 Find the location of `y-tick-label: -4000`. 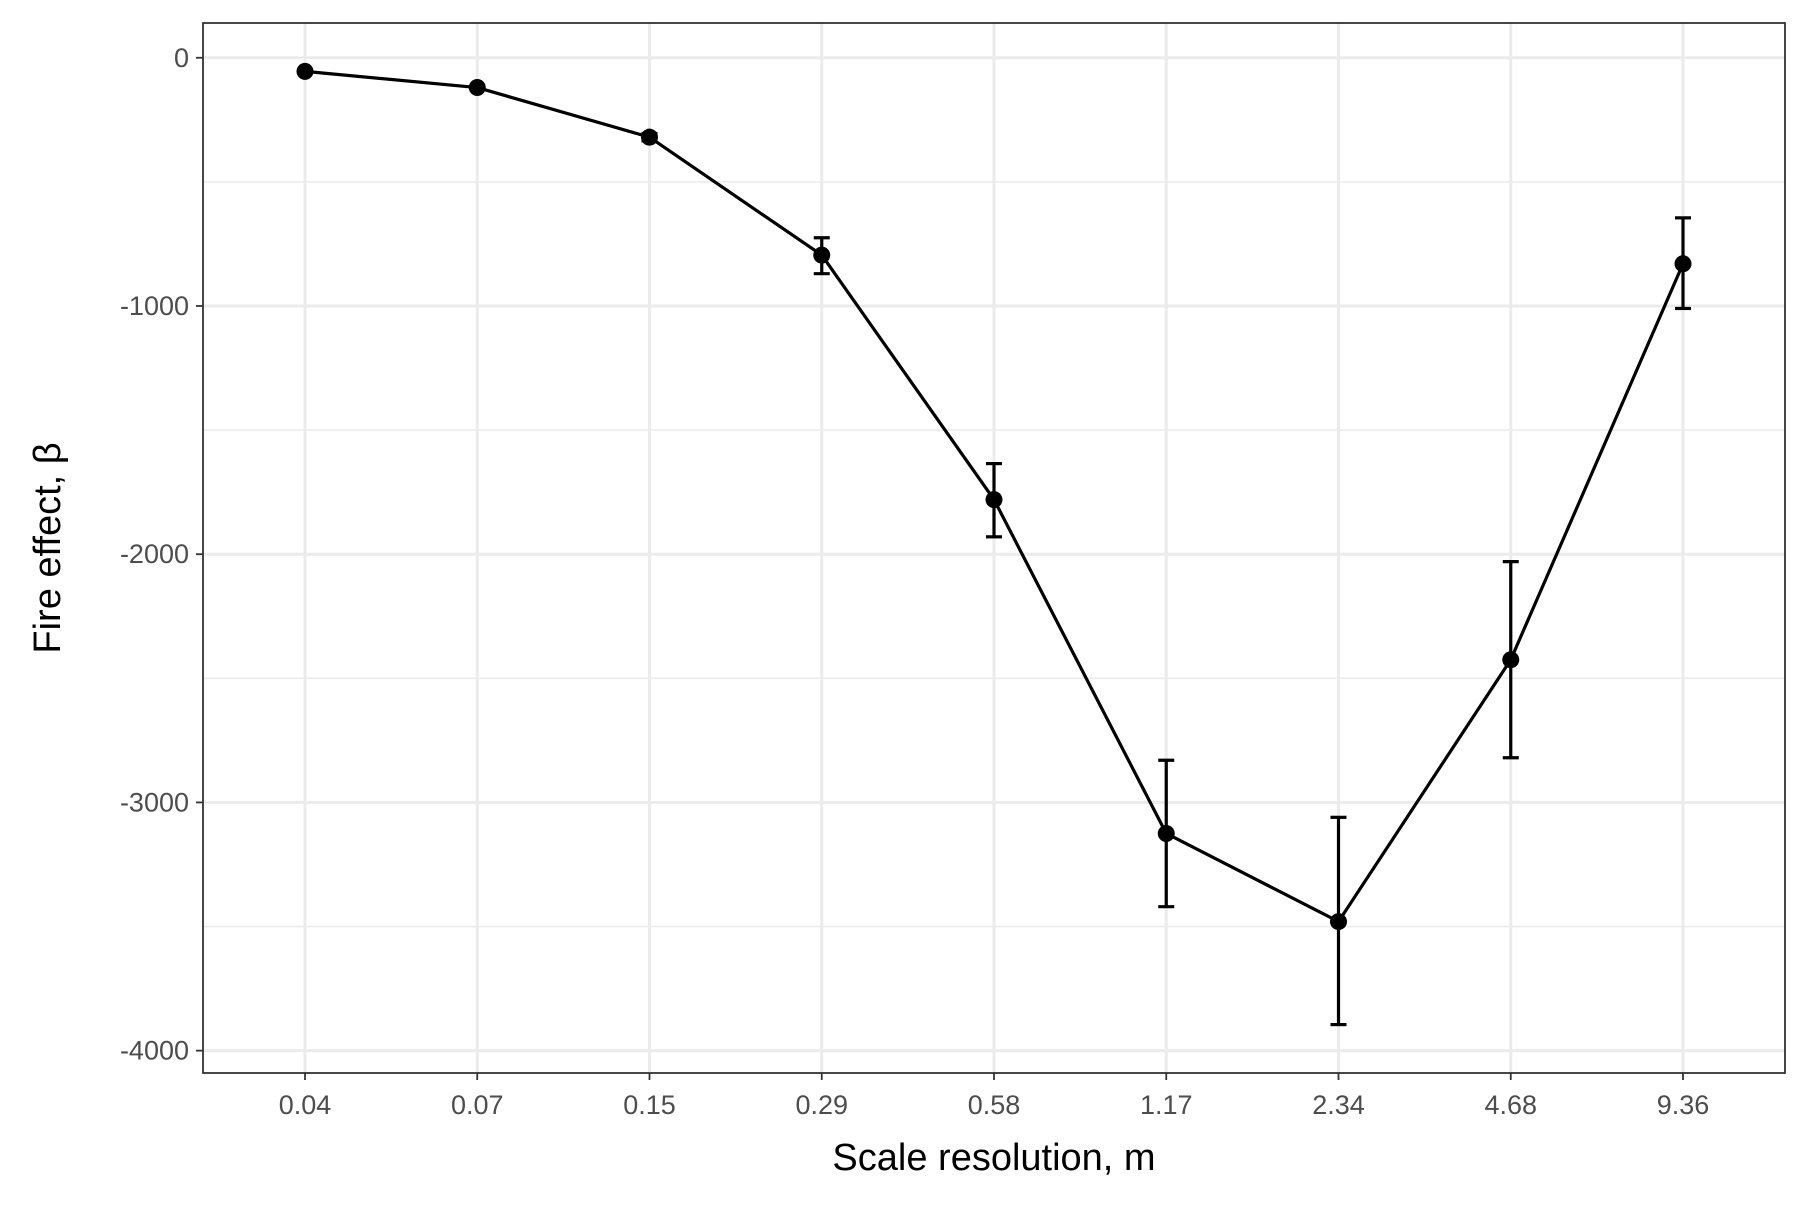

y-tick-label: -4000 is located at coordinates (154, 1051).